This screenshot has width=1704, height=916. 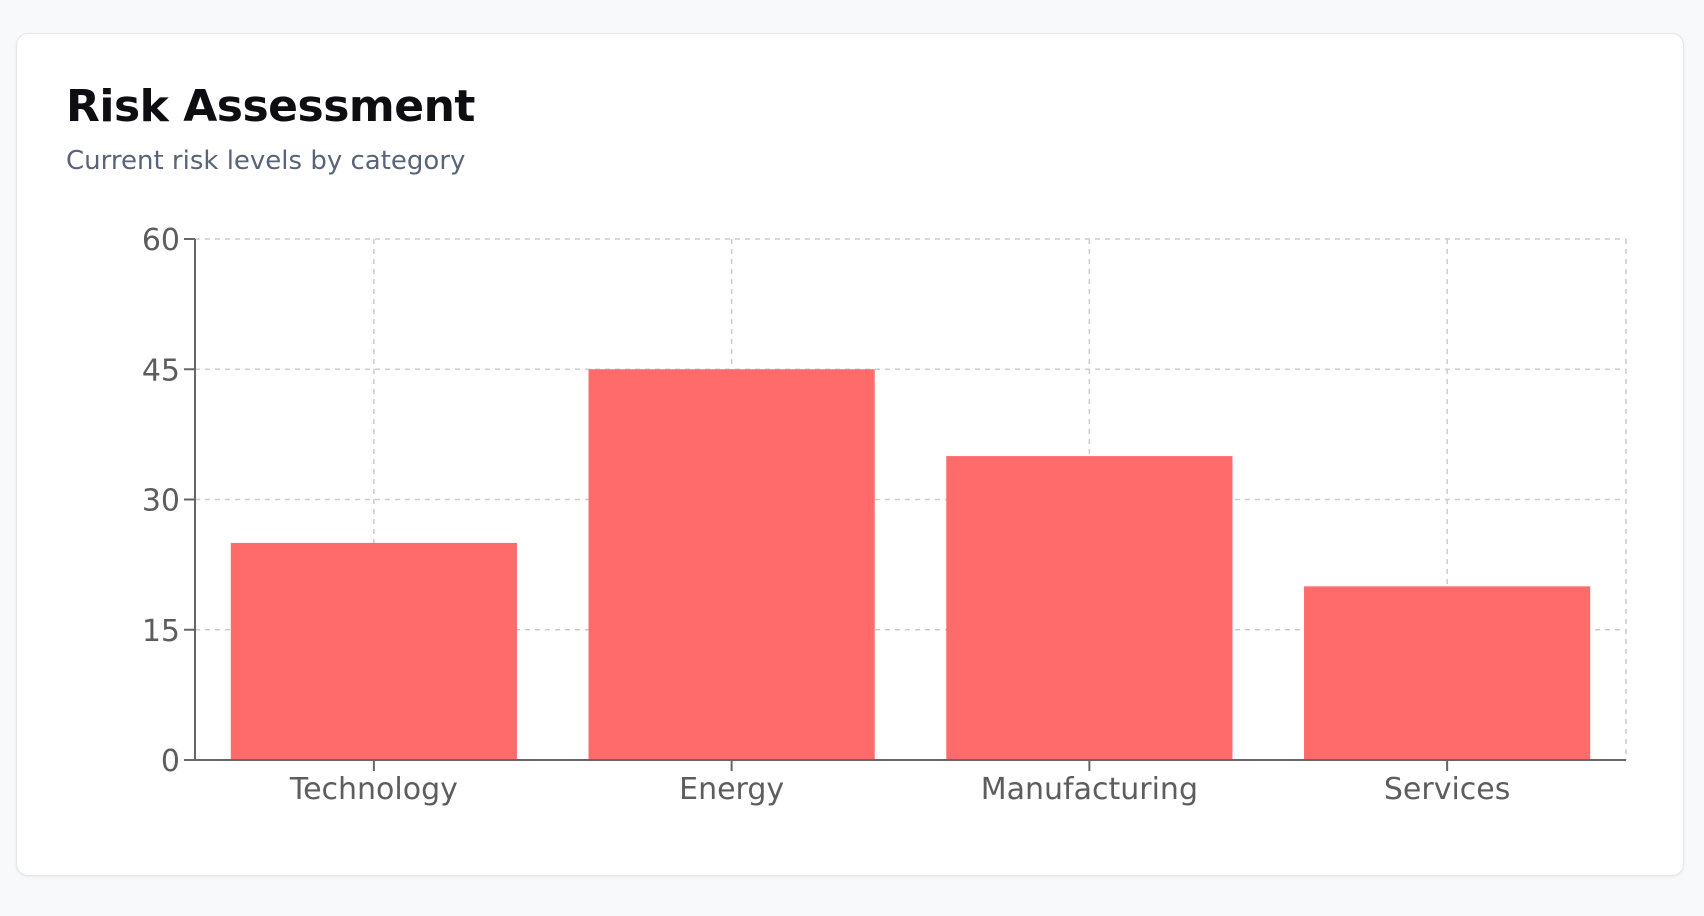 What do you see at coordinates (731, 564) in the screenshot?
I see `bar-energy` at bounding box center [731, 564].